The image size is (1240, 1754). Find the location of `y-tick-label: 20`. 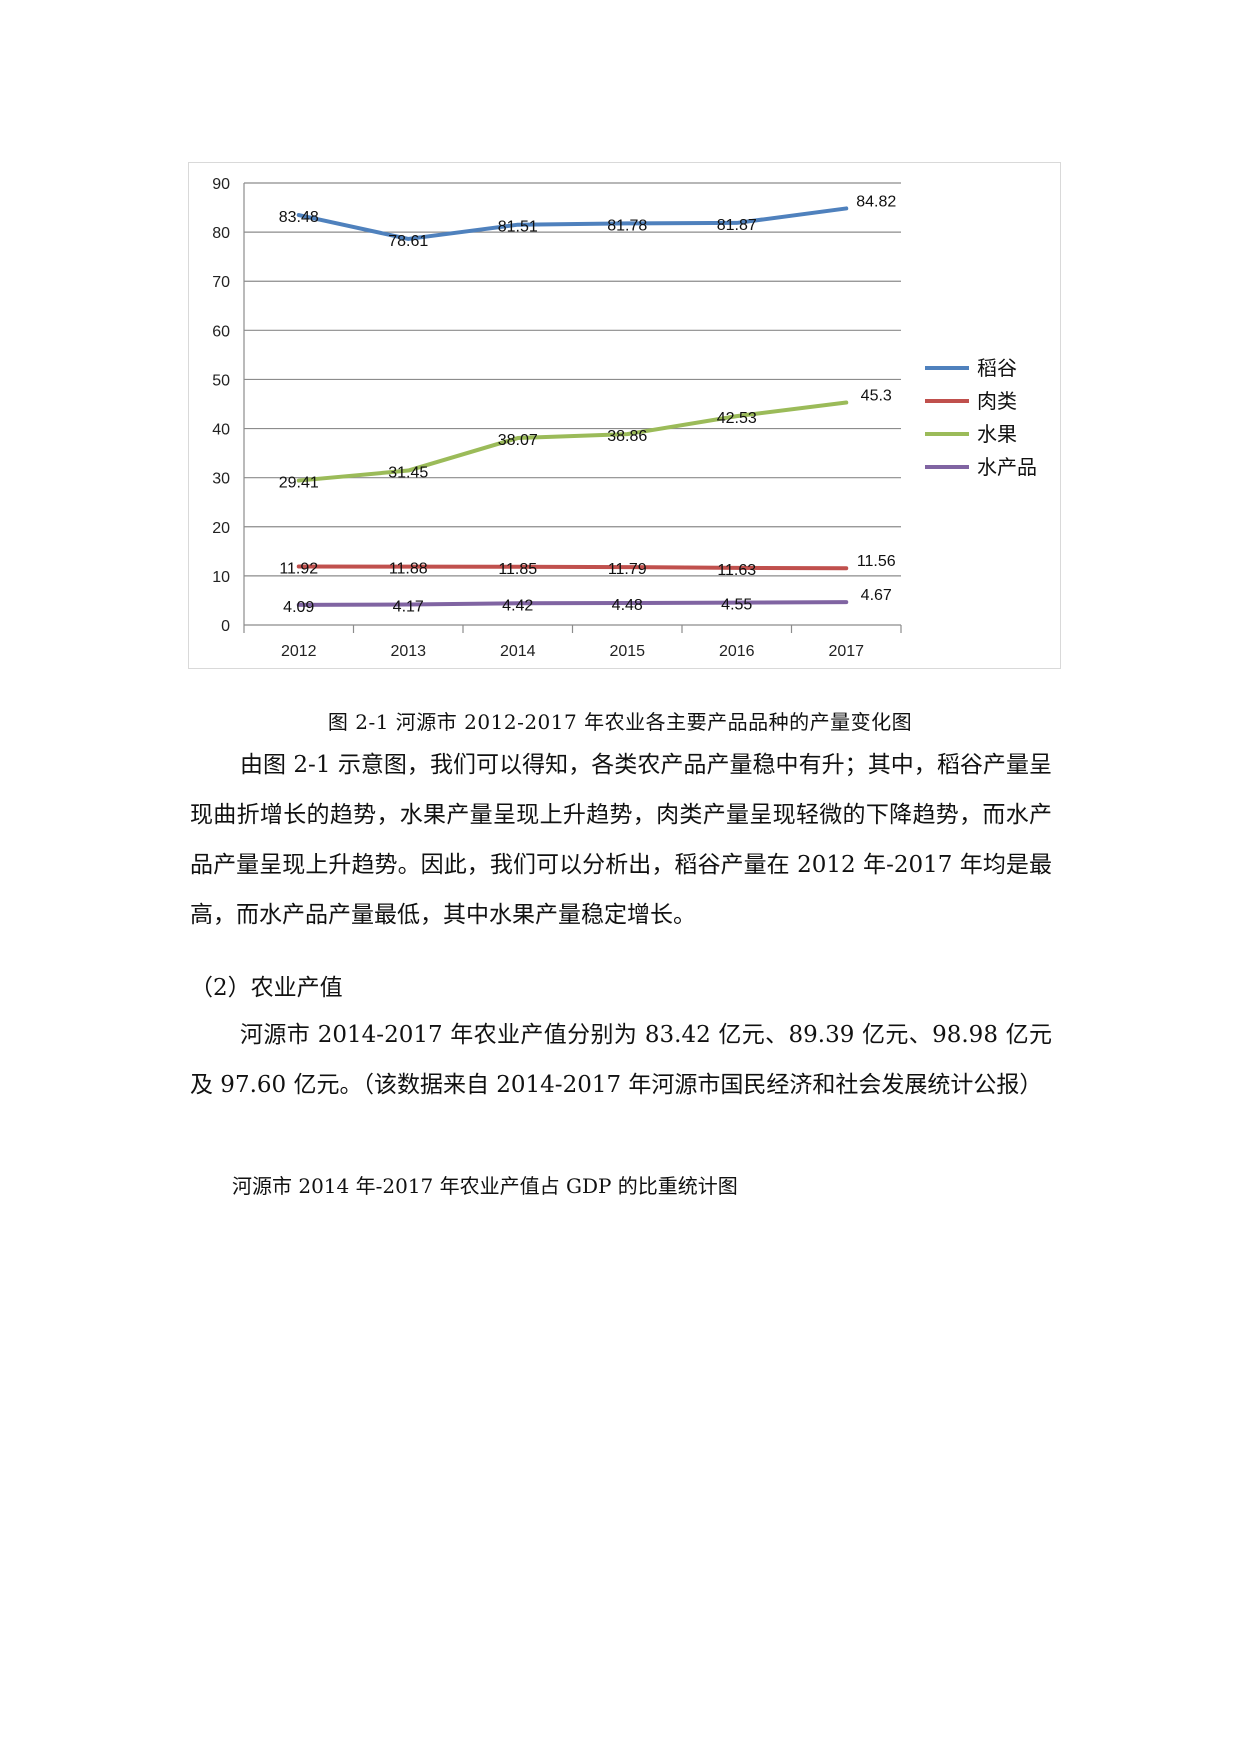

y-tick-label: 20 is located at coordinates (221, 528).